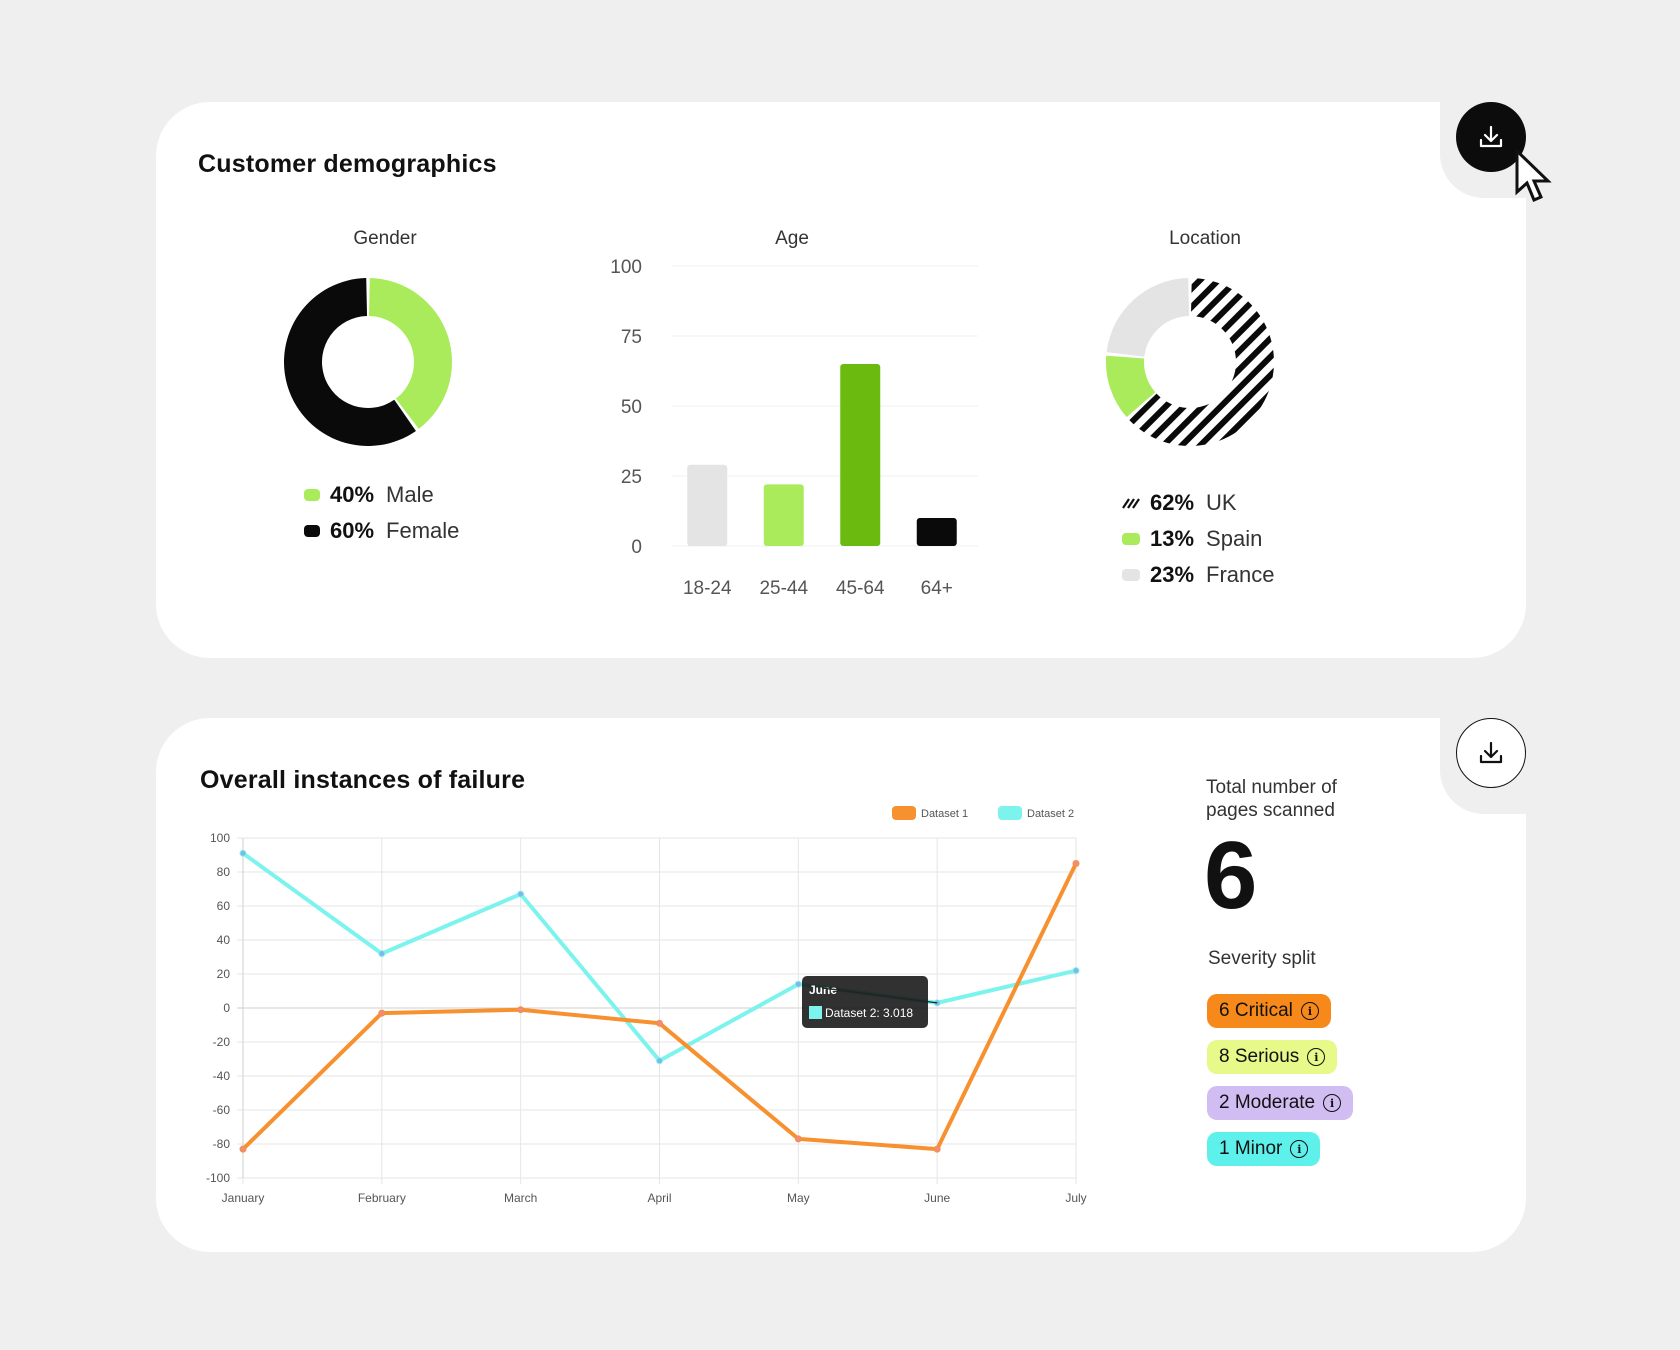  Describe the element at coordinates (936, 532) in the screenshot. I see `age-bar-64+` at that location.